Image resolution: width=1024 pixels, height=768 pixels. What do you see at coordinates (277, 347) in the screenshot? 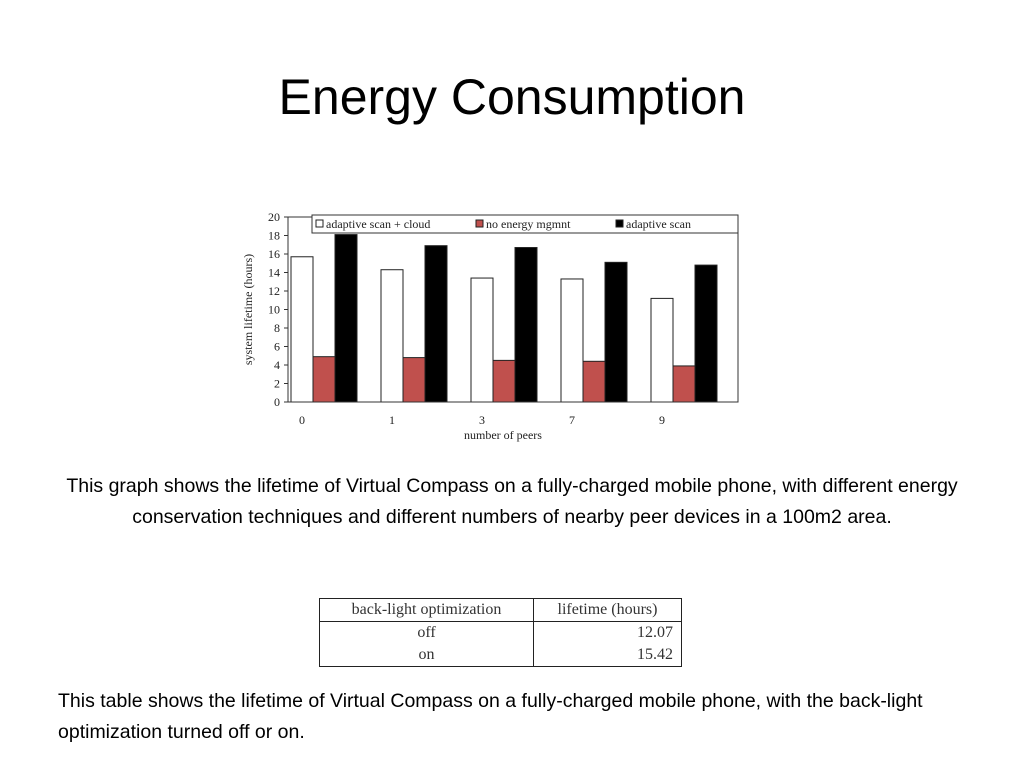
I see `y-tick-label: 6` at bounding box center [277, 347].